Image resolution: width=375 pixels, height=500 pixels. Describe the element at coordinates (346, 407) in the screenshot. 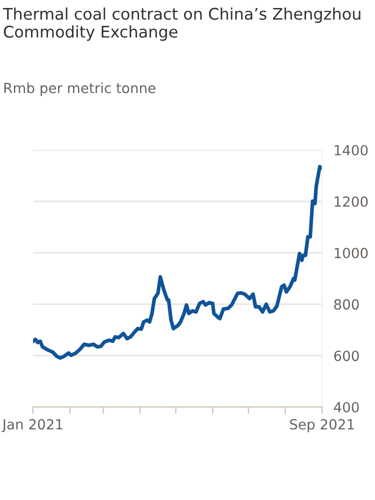

I see `y-tick-label: 400` at that location.